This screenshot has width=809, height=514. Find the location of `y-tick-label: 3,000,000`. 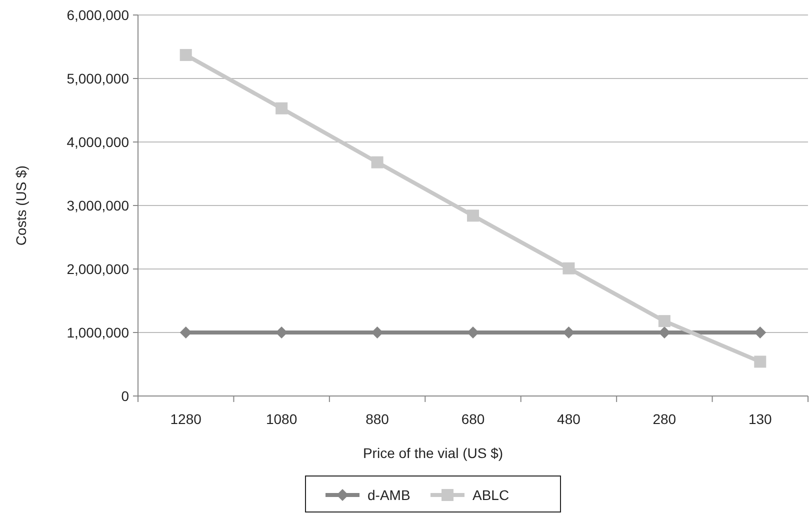

y-tick-label: 3,000,000 is located at coordinates (98, 205).